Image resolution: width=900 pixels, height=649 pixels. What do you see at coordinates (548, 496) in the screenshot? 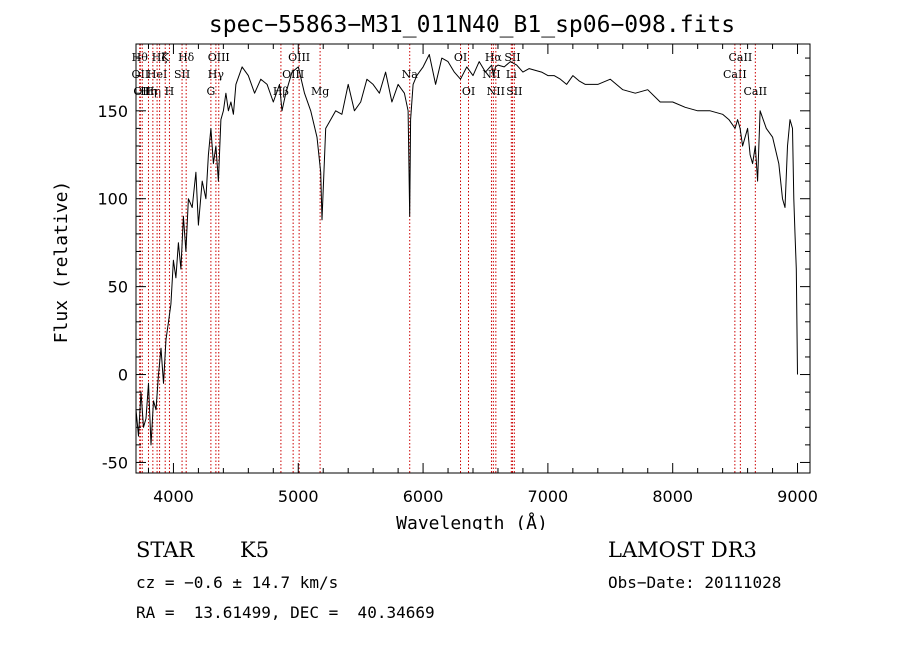
I see `x-tick-label-3: 7000` at bounding box center [548, 496].